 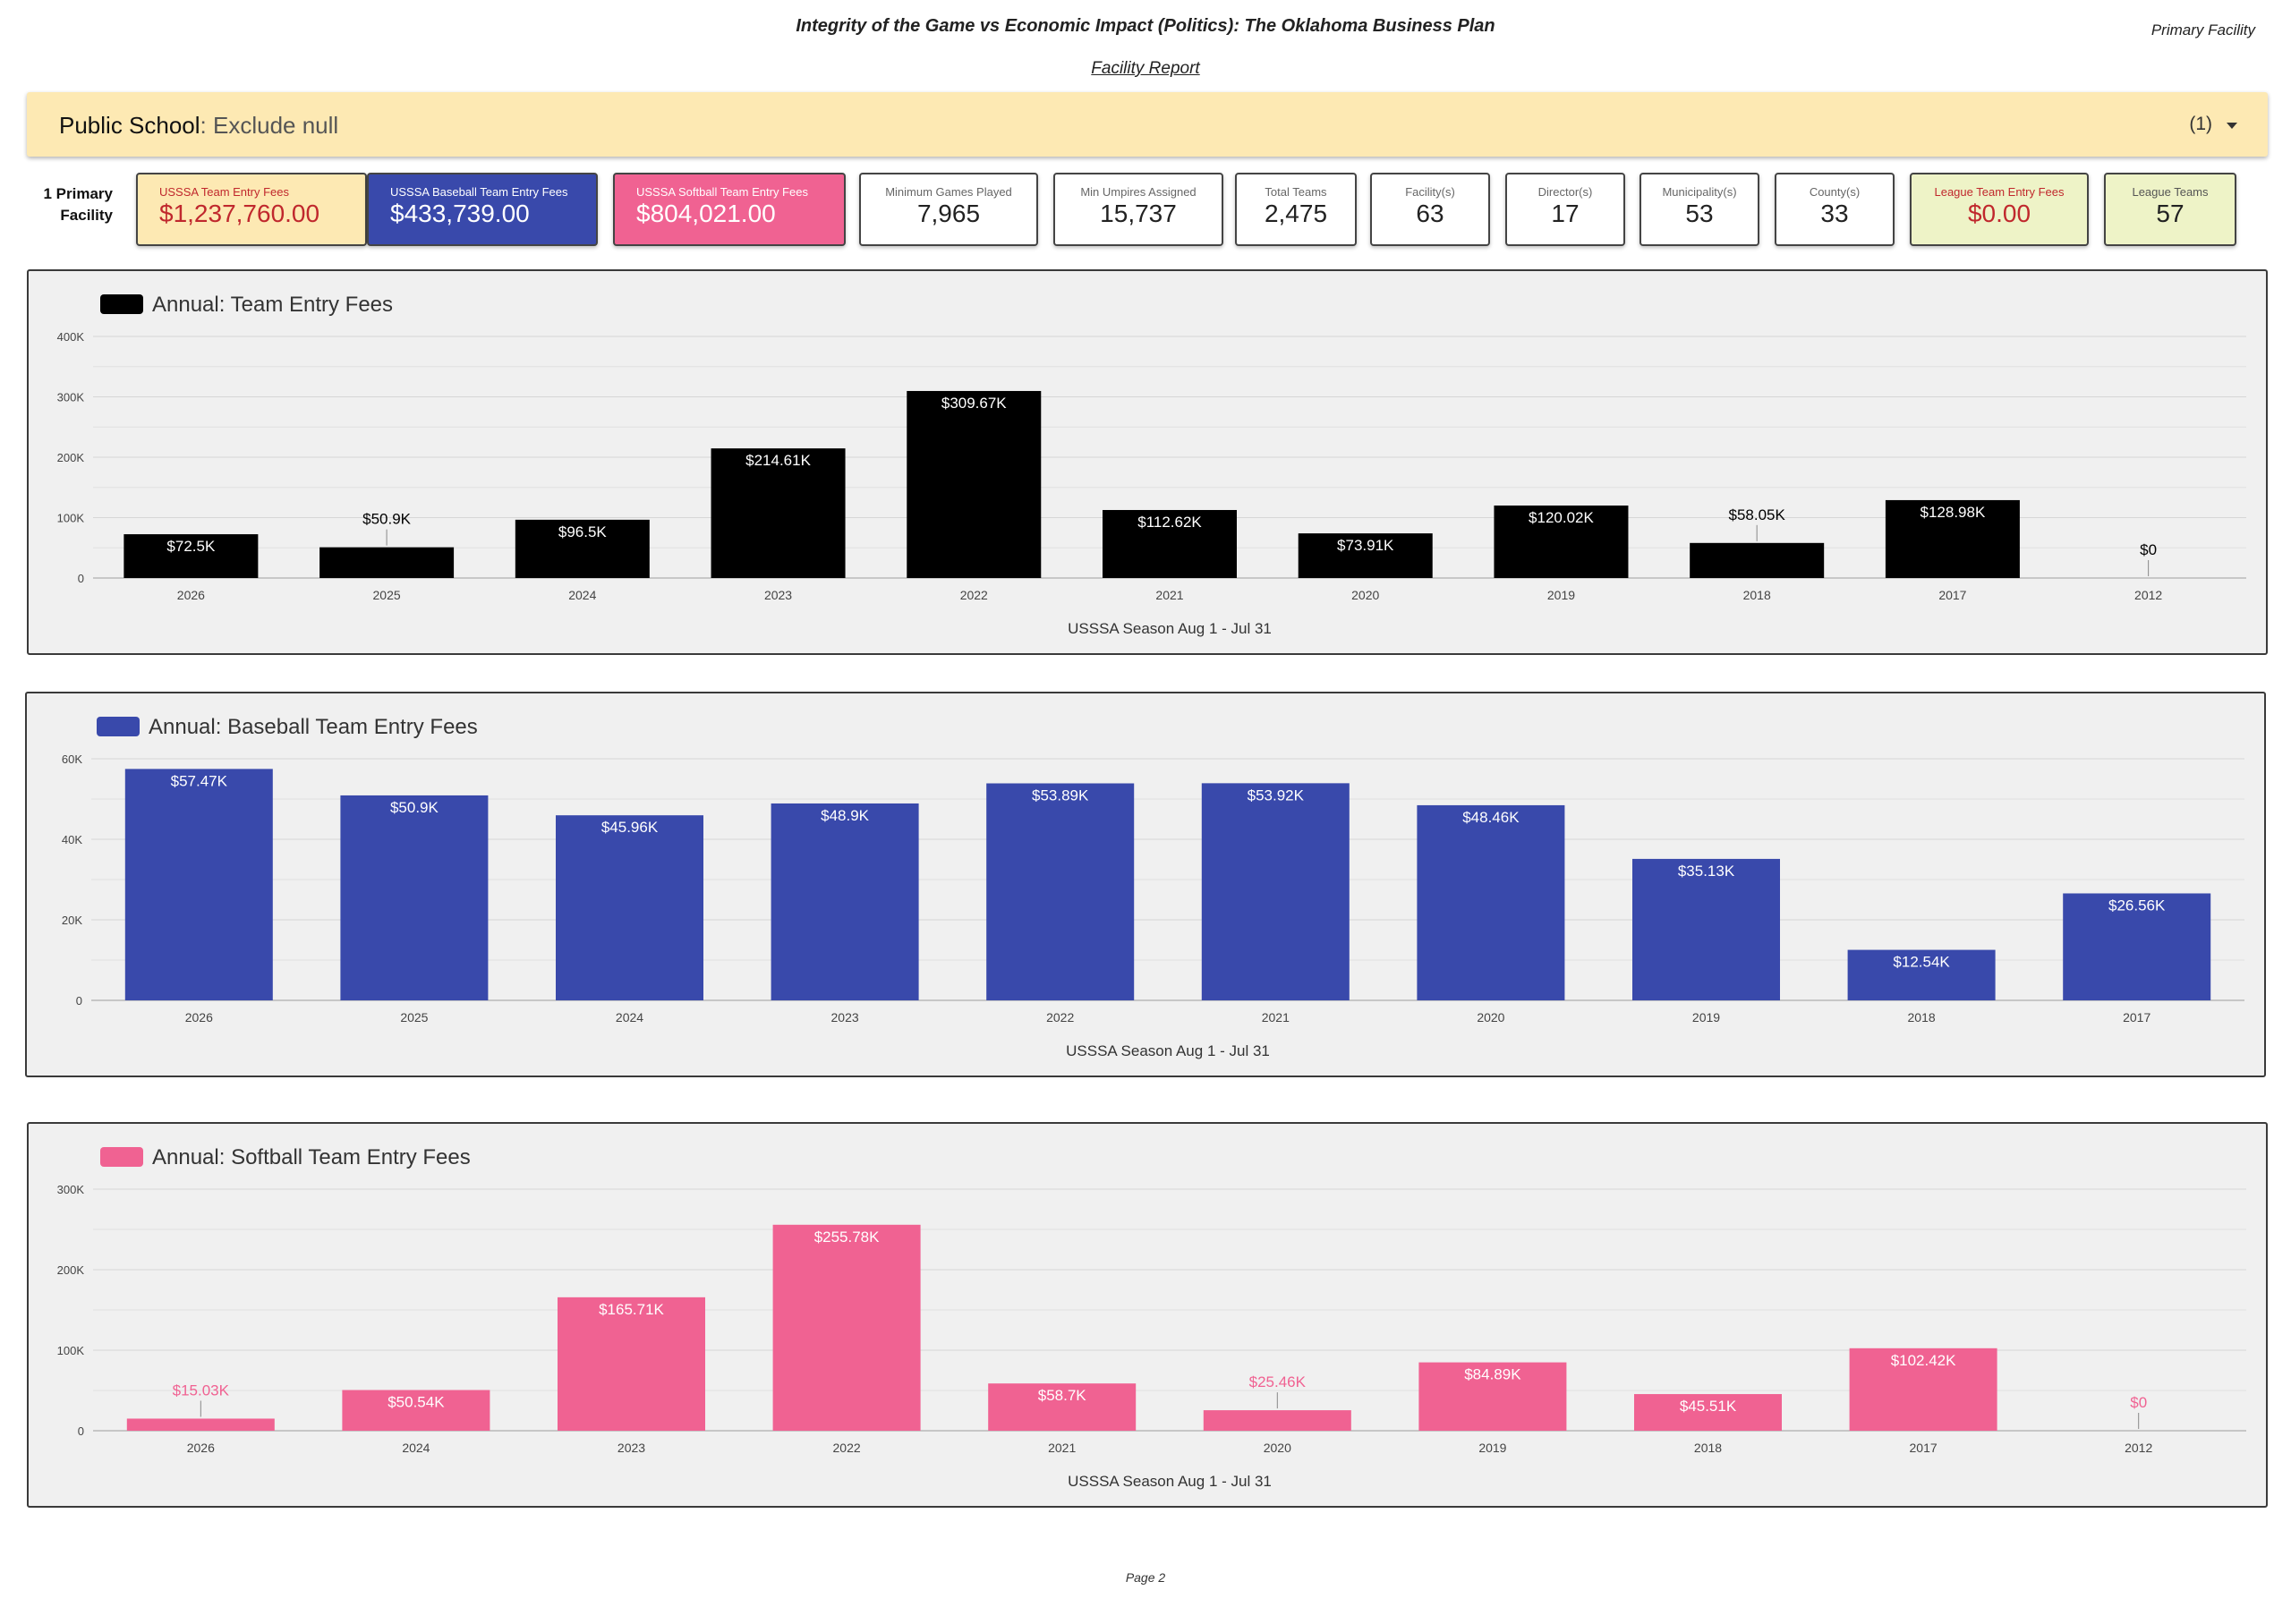 I want to click on filter-label: Public School: Exclude null, so click(x=199, y=125).